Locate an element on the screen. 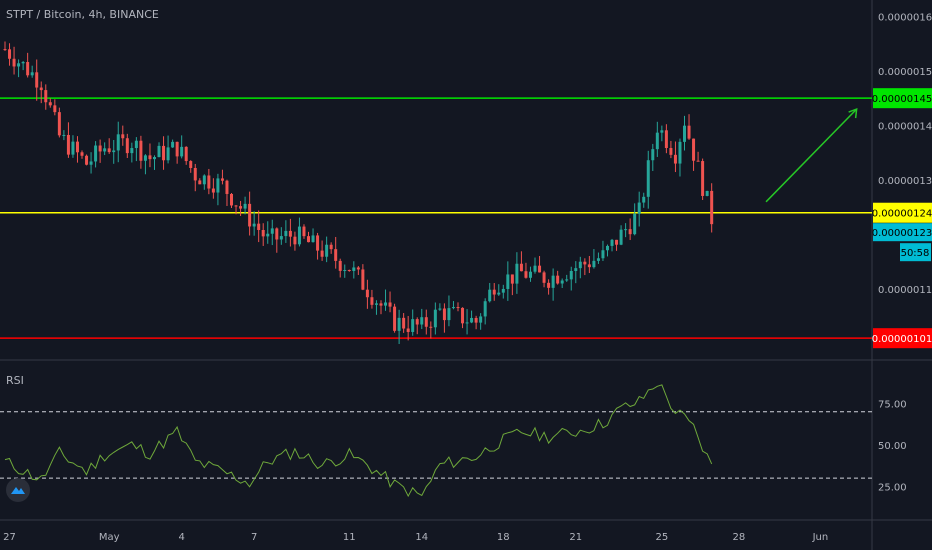 This screenshot has width=932, height=550. time-tick-label: 18 is located at coordinates (503, 537).